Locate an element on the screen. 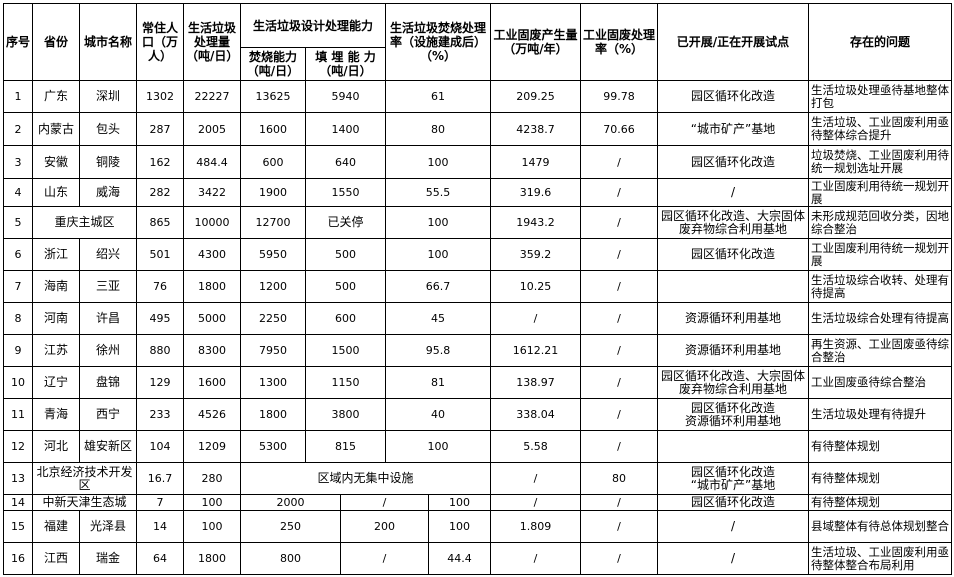 This screenshot has height=577, width=954. cell-landfill: 已关停 is located at coordinates (345, 222).